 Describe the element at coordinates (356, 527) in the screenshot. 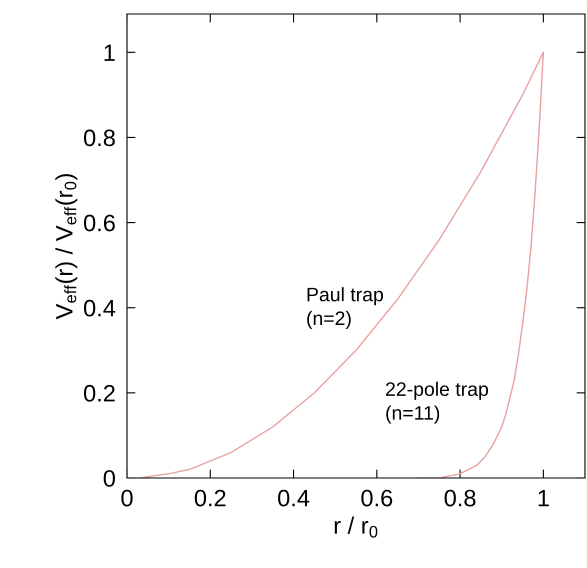

I see `x-axis-title: r / r$_{0}$` at that location.